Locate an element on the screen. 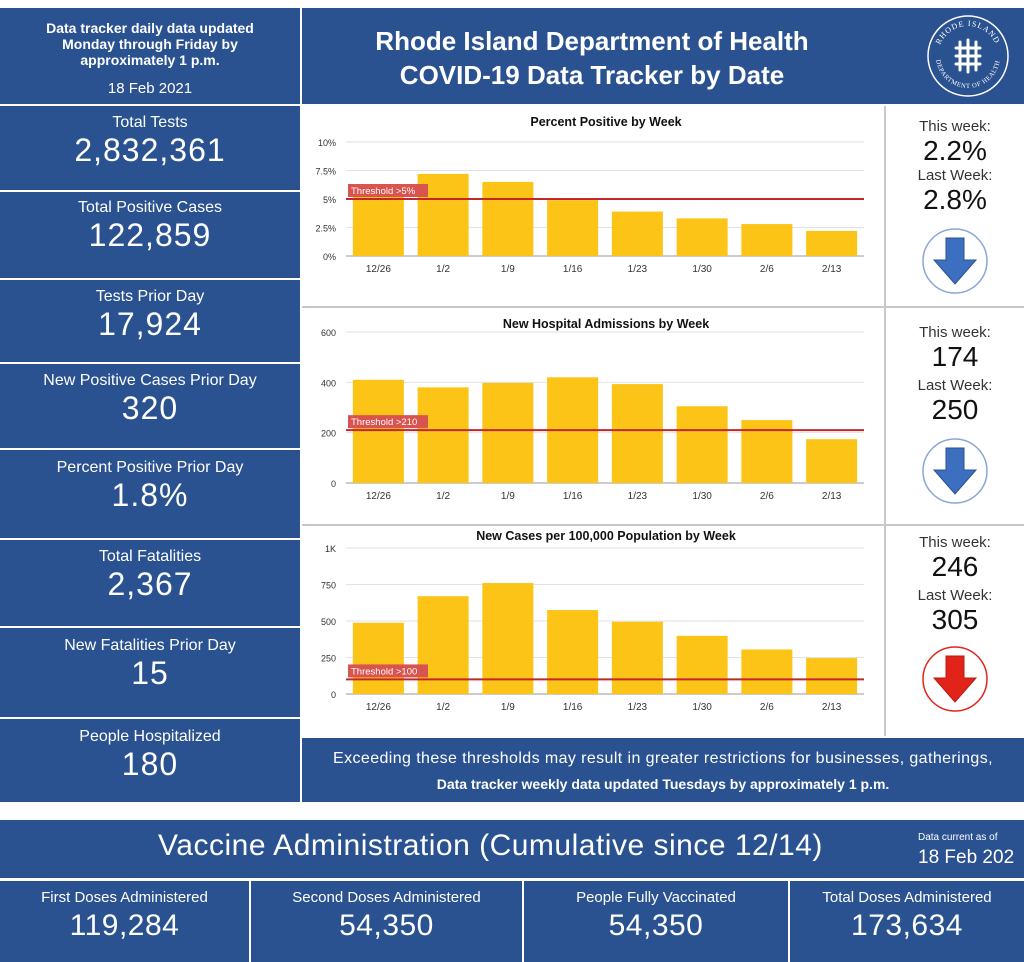  stat-tests-prior-day: Tests Prior Day 17,924 is located at coordinates (150, 315).